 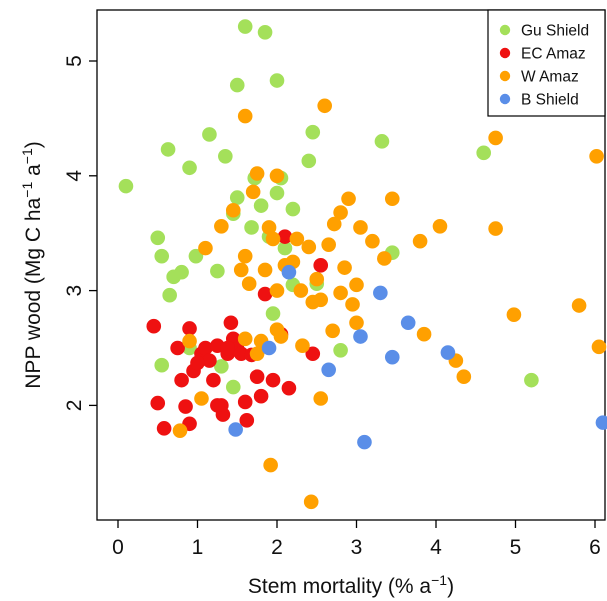 I want to click on legend-marker-ec-amaz, so click(x=505, y=53).